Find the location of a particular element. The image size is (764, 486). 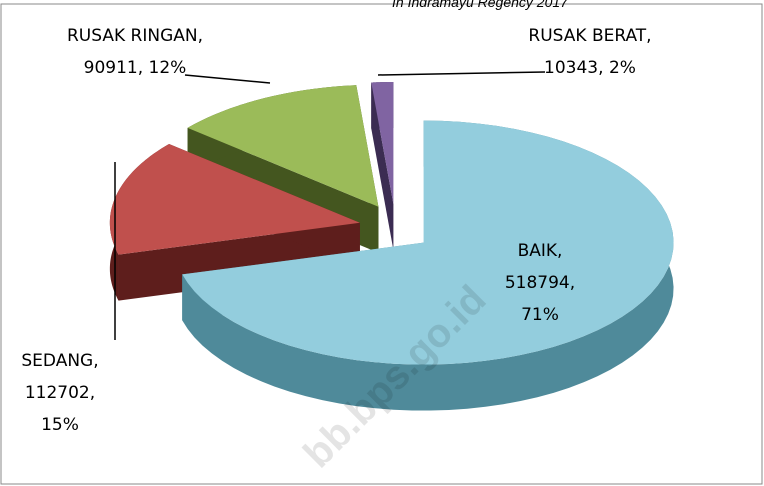

chart-title: In Indramayu Regency 2017 is located at coordinates (480, 5).